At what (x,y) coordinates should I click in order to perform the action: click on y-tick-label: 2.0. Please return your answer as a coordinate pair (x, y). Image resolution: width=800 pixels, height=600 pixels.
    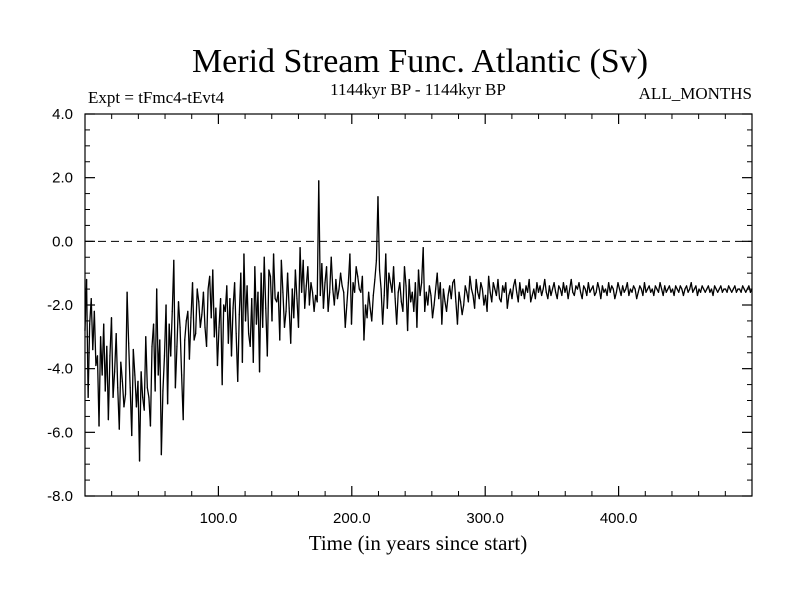
    Looking at the image, I should click on (62, 178).